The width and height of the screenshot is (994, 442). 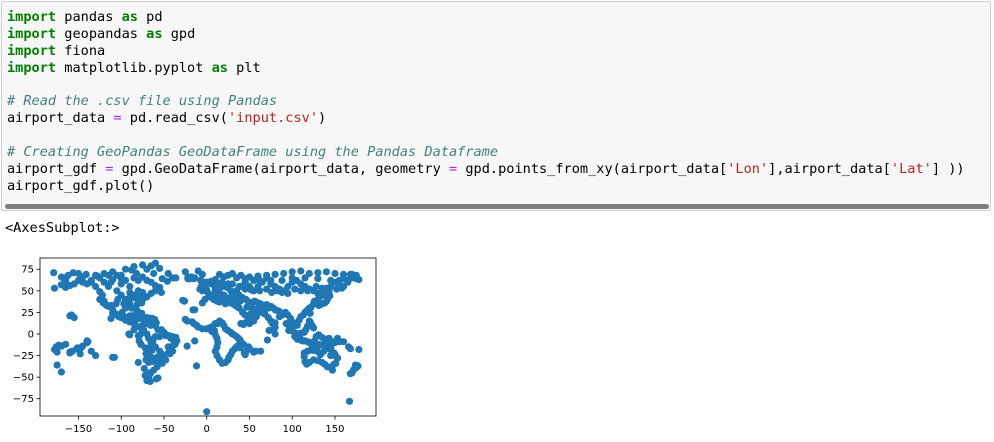 I want to click on scrollbar-thumb, so click(x=497, y=206).